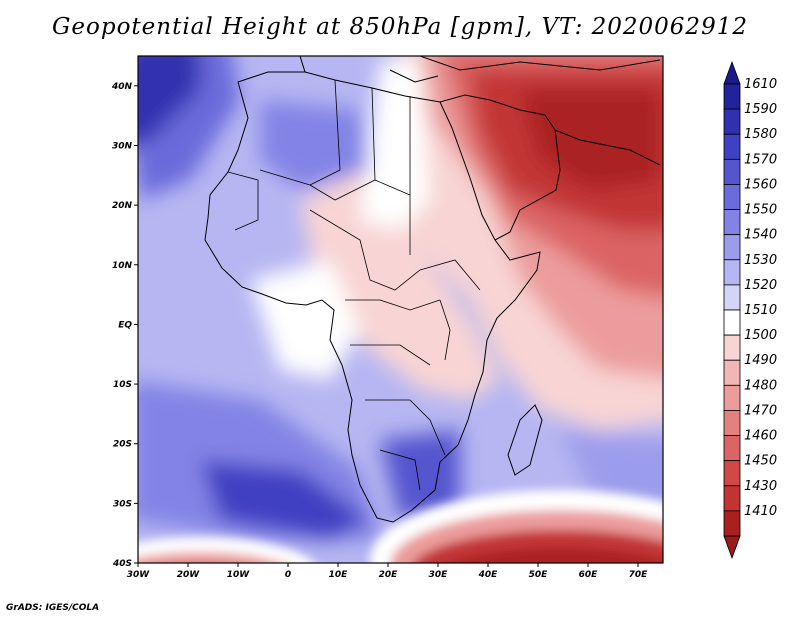 The width and height of the screenshot is (800, 618). Describe the element at coordinates (589, 575) in the screenshot. I see `lon-tick-label: 60E` at that location.